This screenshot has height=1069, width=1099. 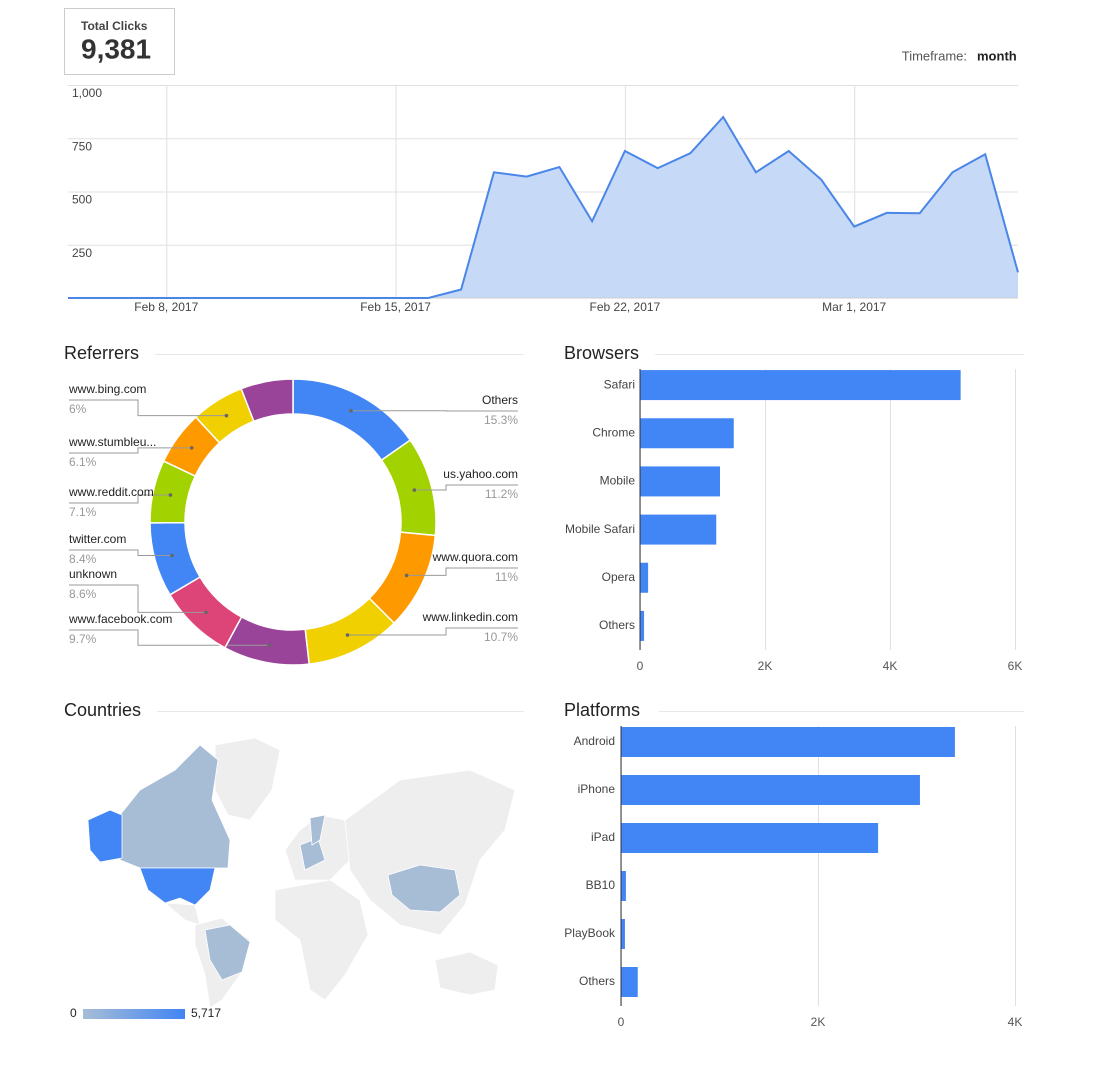 I want to click on asia, so click(x=430, y=852).